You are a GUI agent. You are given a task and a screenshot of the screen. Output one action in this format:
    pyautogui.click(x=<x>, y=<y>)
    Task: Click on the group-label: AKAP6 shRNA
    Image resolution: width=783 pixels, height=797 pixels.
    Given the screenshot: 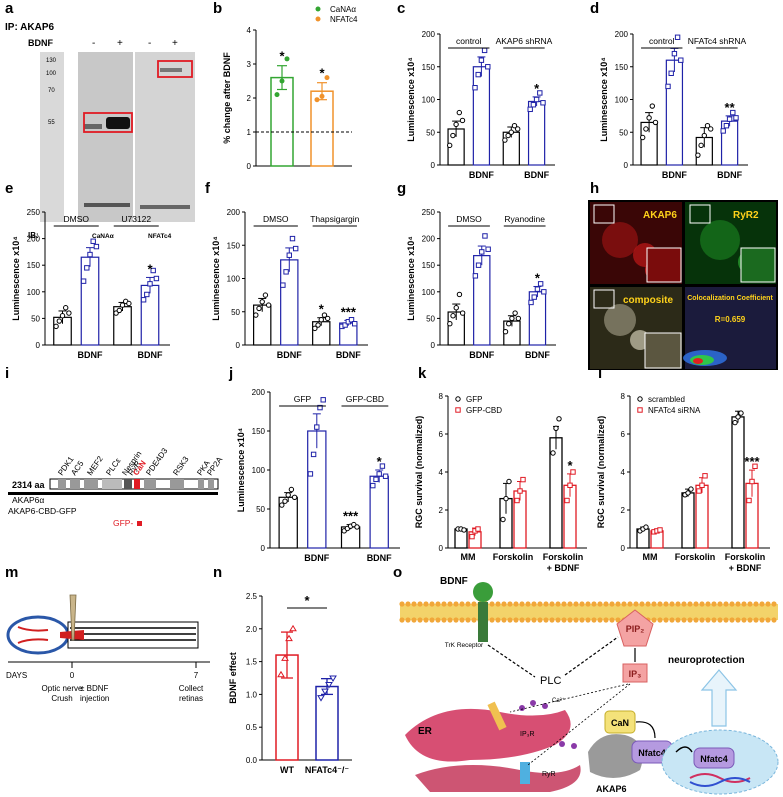 What is the action you would take?
    pyautogui.click(x=524, y=41)
    